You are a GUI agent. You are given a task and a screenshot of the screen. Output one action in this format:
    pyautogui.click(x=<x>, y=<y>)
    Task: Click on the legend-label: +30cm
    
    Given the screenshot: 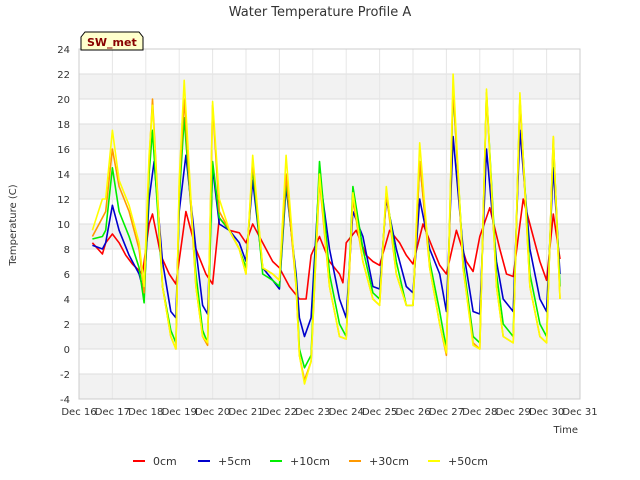 What is the action you would take?
    pyautogui.click(x=389, y=461)
    